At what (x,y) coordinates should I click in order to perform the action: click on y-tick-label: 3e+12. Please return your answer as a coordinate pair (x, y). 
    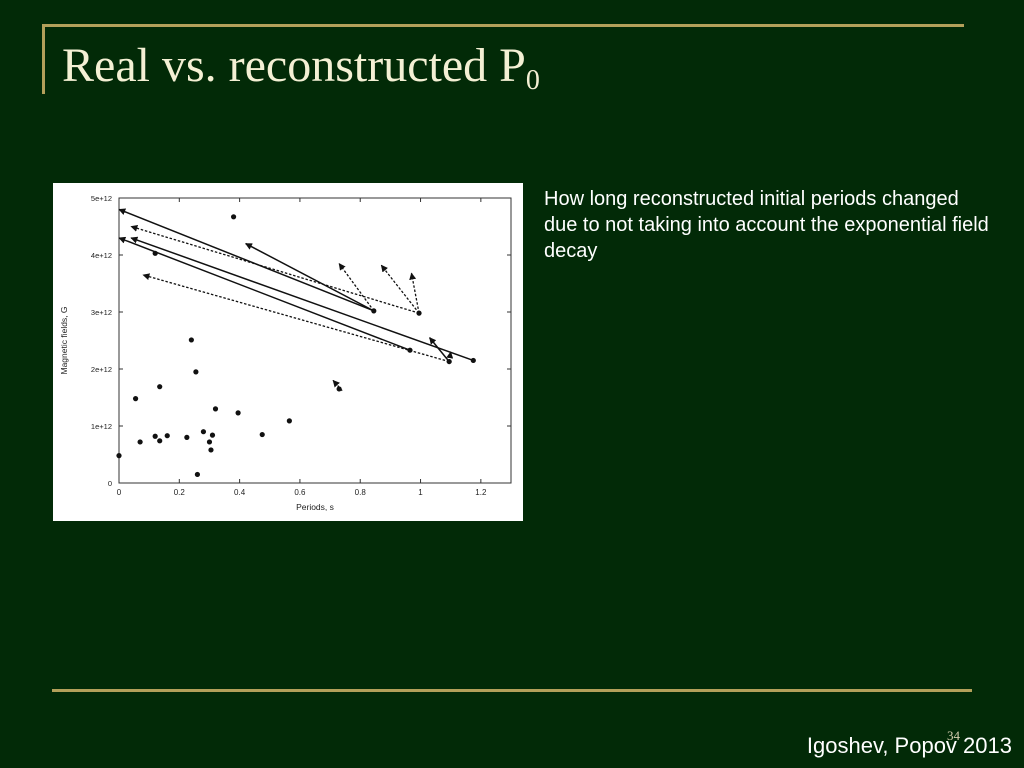
    Looking at the image, I should click on (101, 312).